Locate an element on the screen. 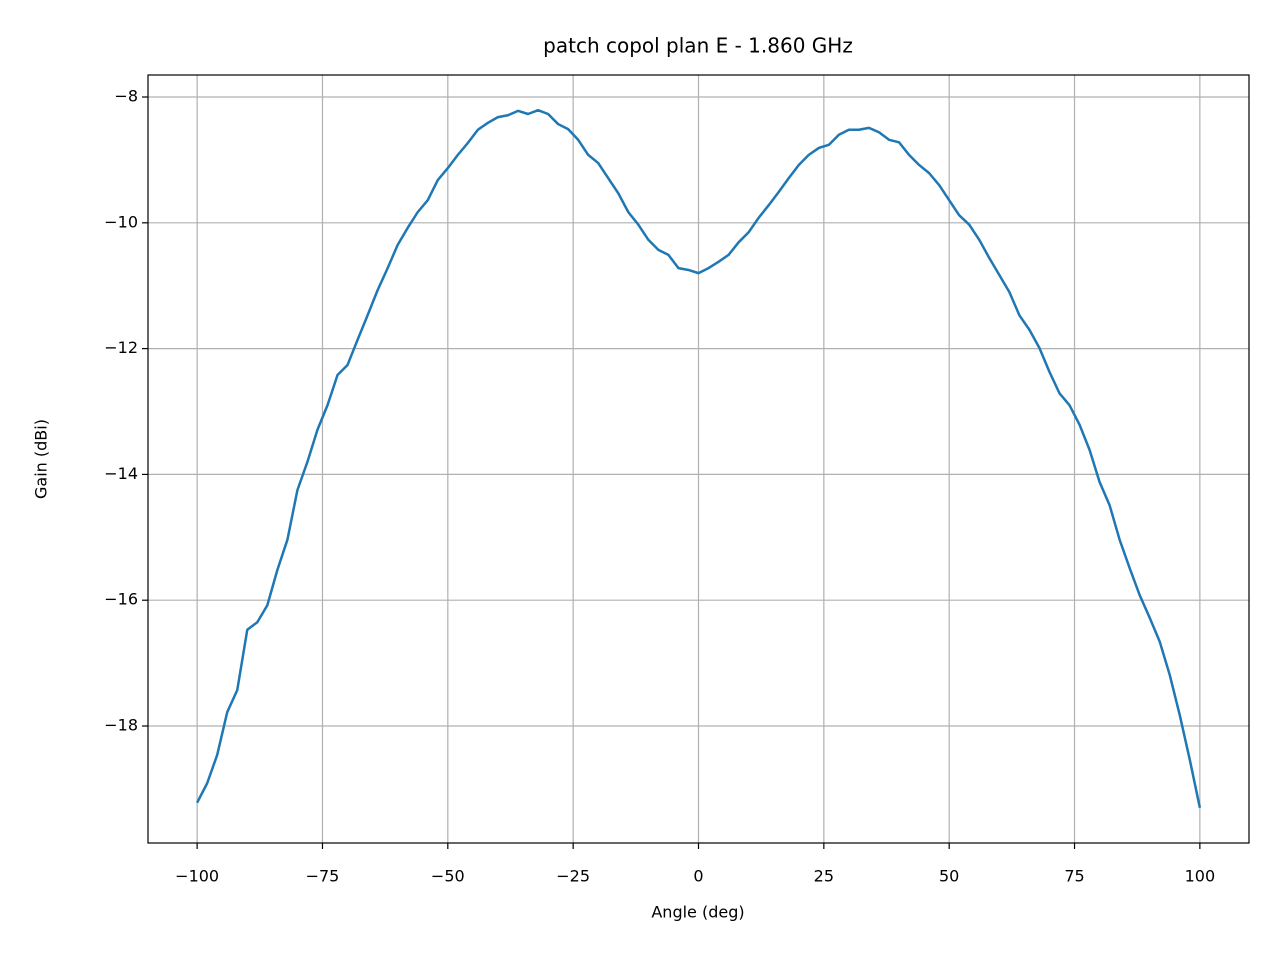 This screenshot has height=960, width=1280. x-tick-label: −25 is located at coordinates (573, 876).